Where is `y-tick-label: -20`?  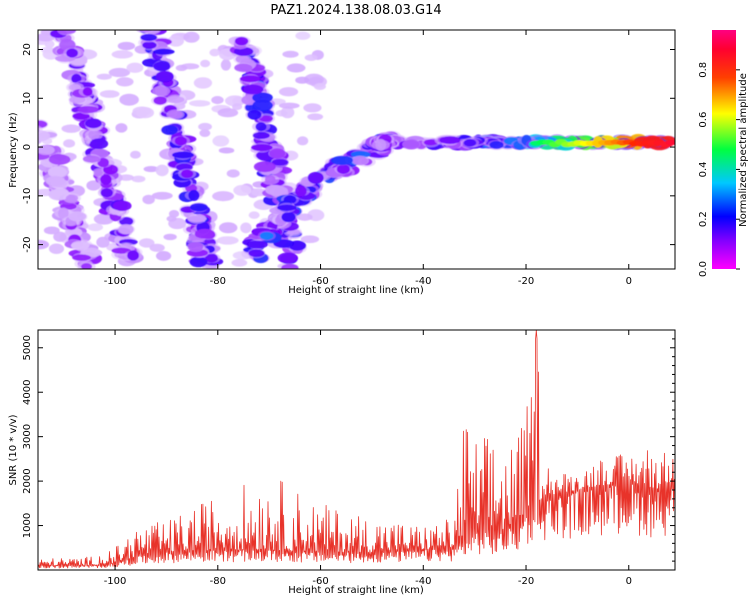 y-tick-label: -20 is located at coordinates (27, 244).